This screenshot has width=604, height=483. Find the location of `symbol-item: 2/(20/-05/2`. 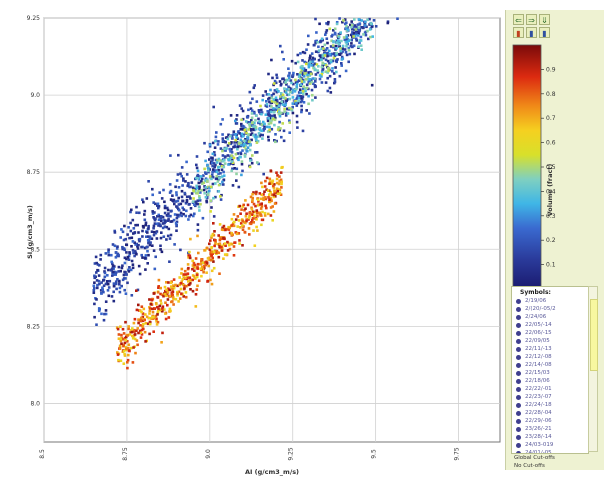

symbol-item: 2/(20/-05/2 is located at coordinates (550, 309).